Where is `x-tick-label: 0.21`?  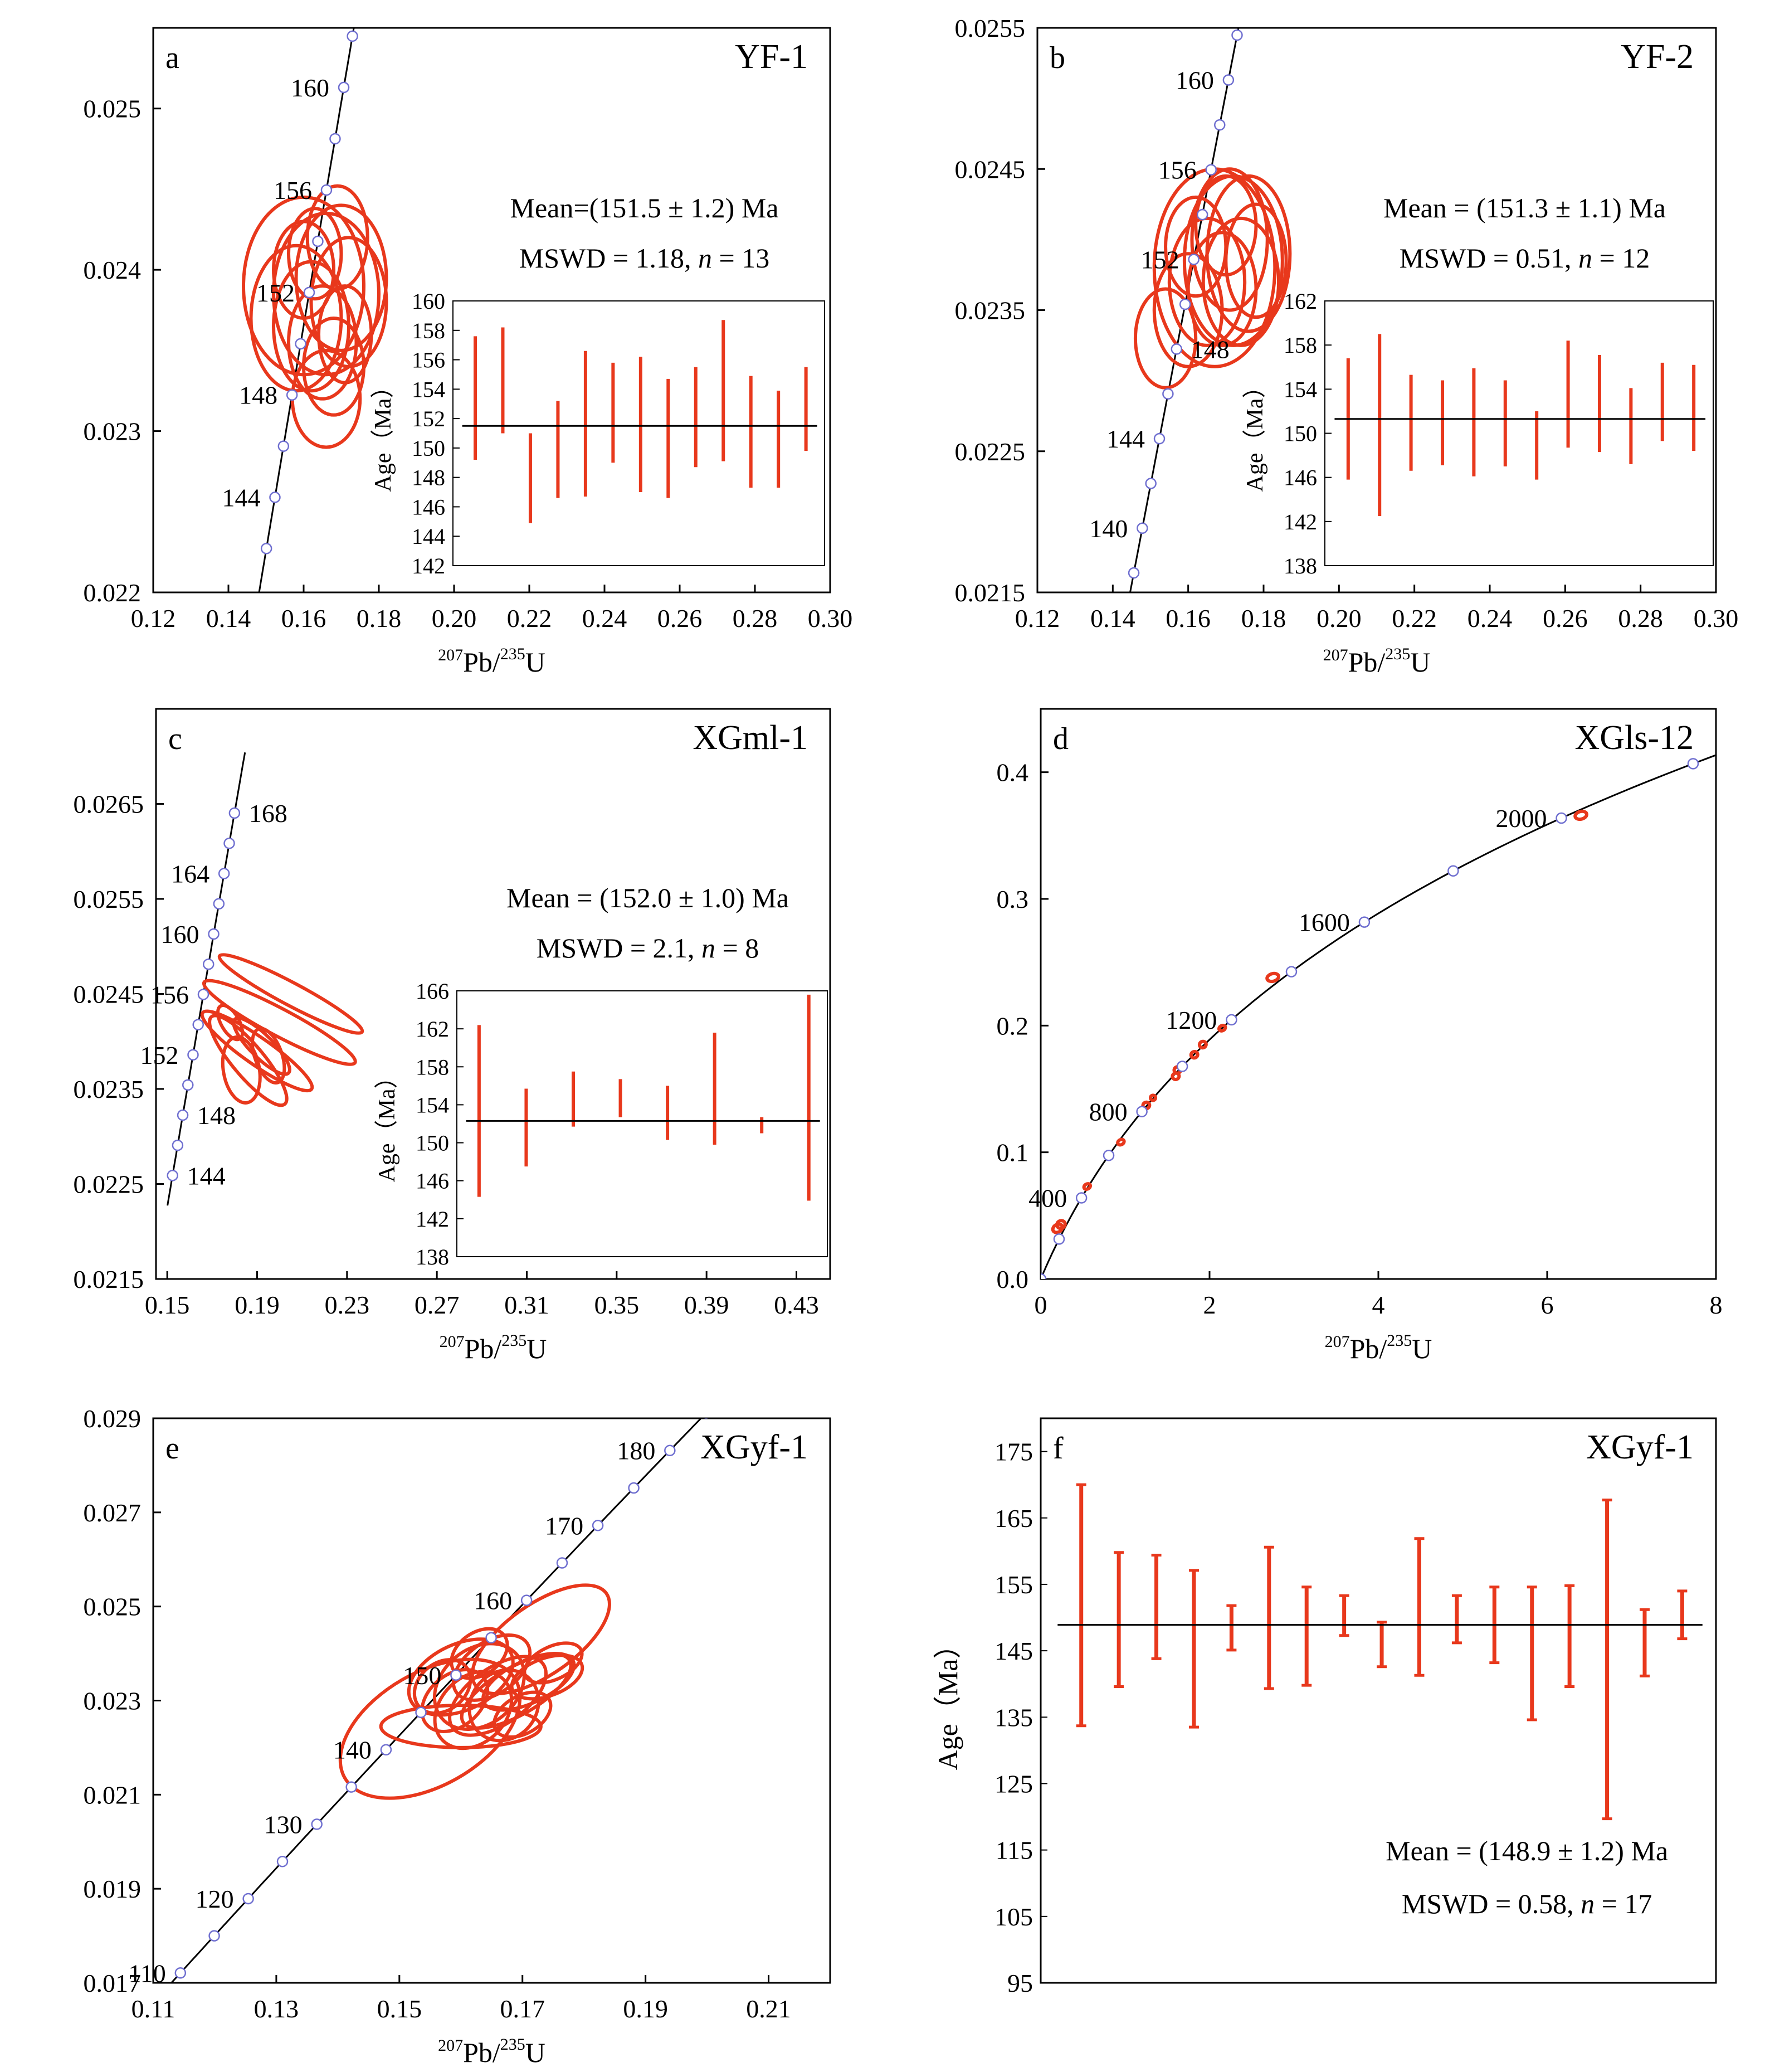
x-tick-label: 0.21 is located at coordinates (768, 2009).